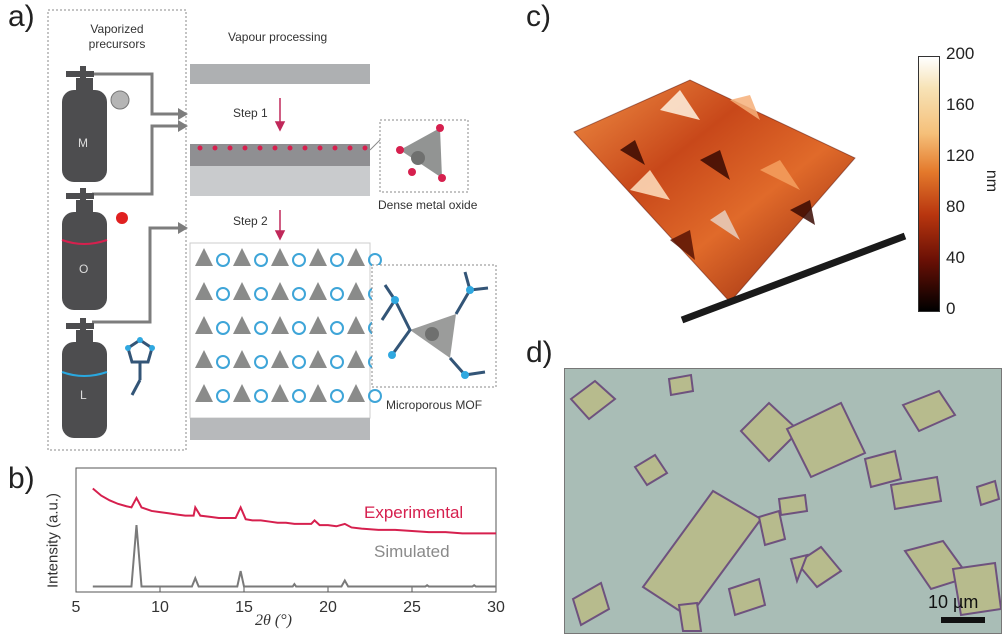  Describe the element at coordinates (76, 607) in the screenshot. I see `x-tick-label: 5` at that location.